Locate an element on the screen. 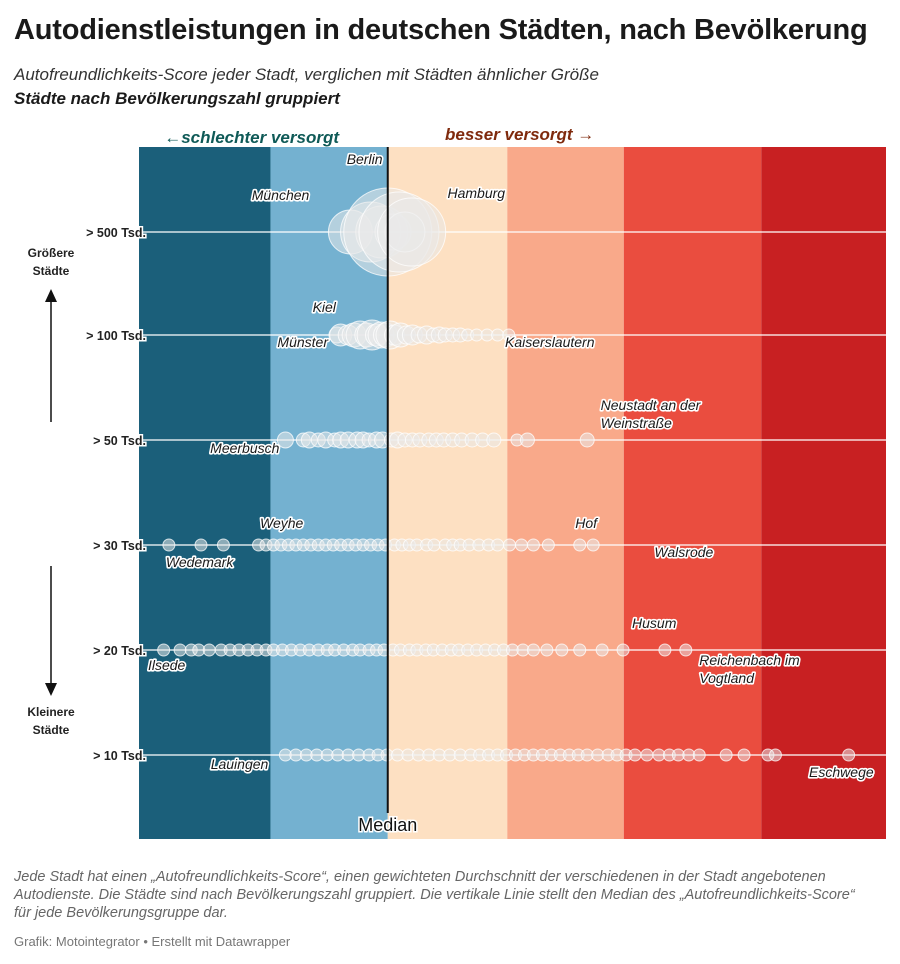 Image resolution: width=900 pixels, height=964 pixels. annotation-label: Münster is located at coordinates (303, 342).